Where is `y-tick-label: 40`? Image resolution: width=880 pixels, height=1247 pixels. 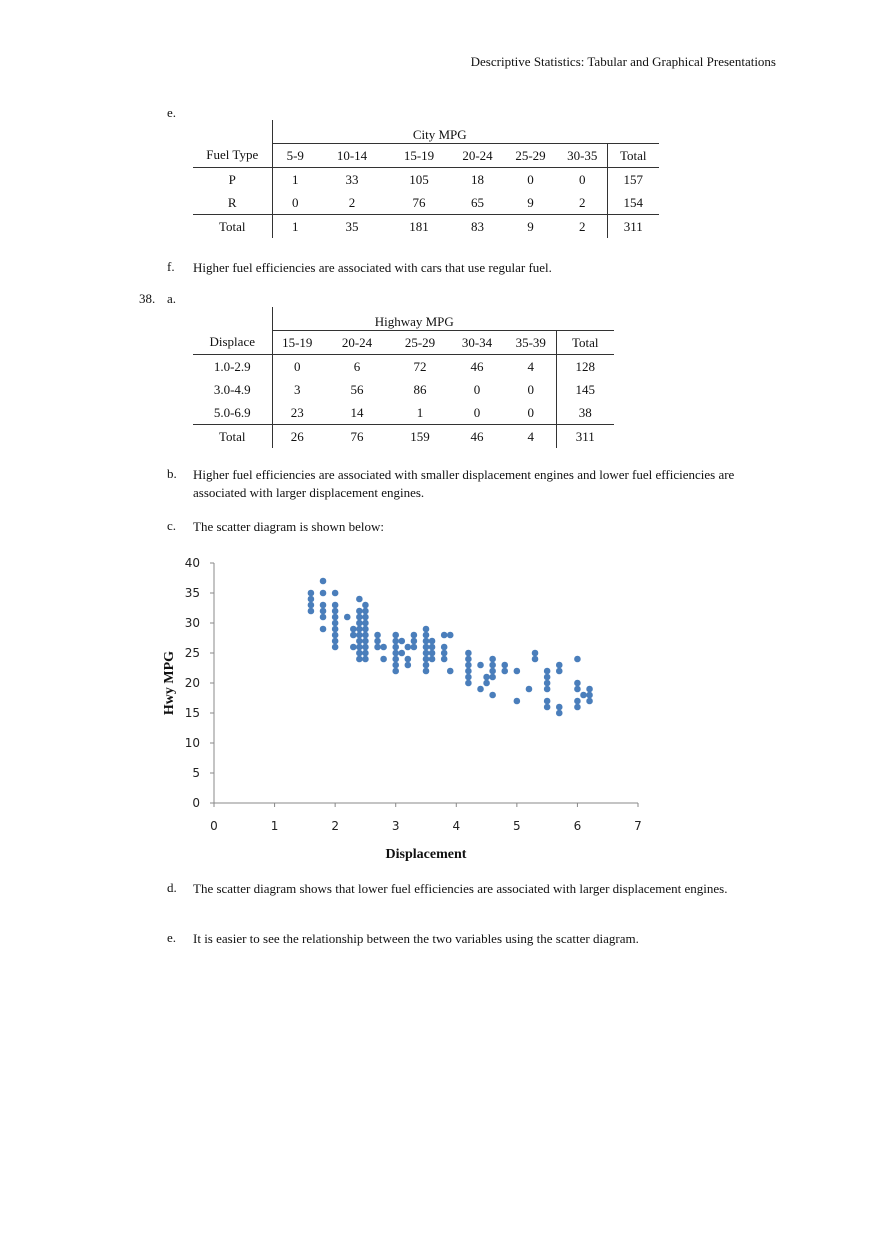 y-tick-label: 40 is located at coordinates (192, 563).